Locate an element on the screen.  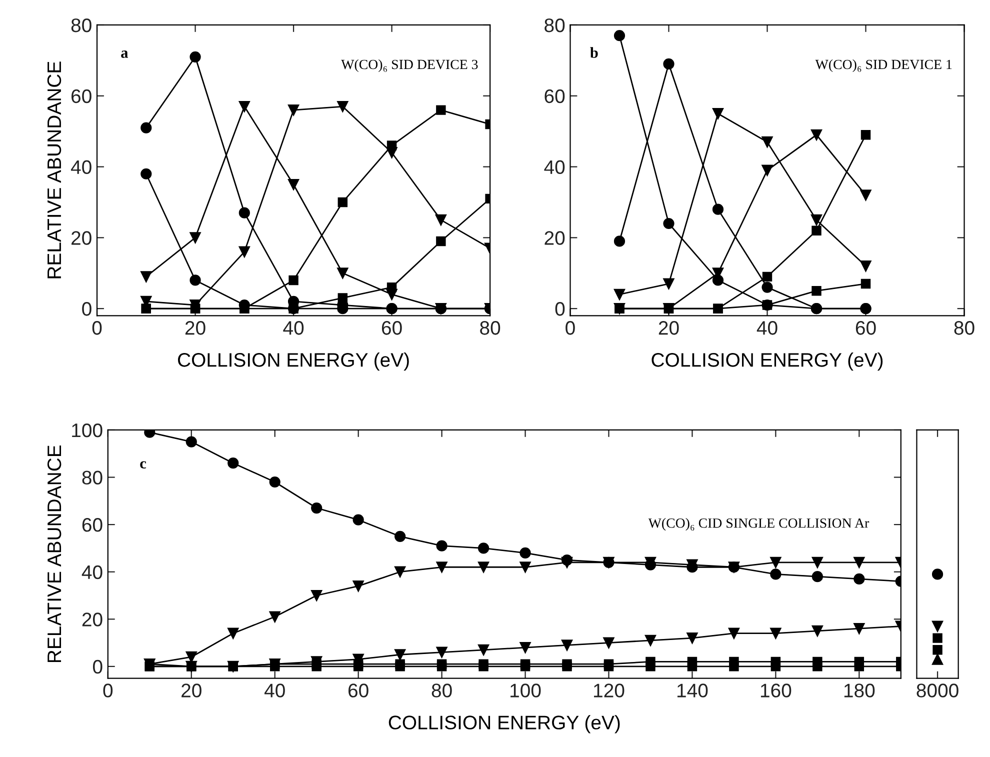
annotation: W(CO)₆ CID SINGLE COLLISION Ar is located at coordinates (759, 524).